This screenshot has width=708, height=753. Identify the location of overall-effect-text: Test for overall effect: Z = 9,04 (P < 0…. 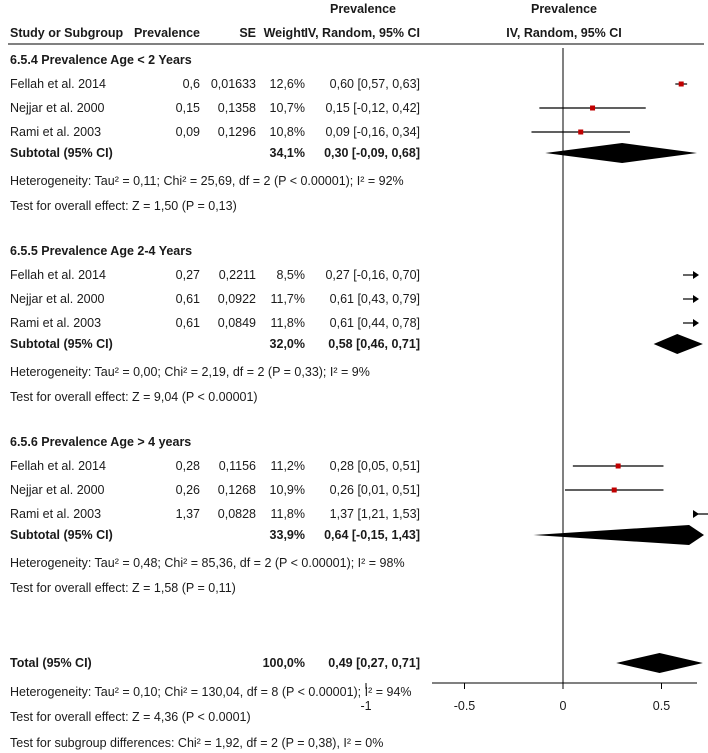
(134, 397).